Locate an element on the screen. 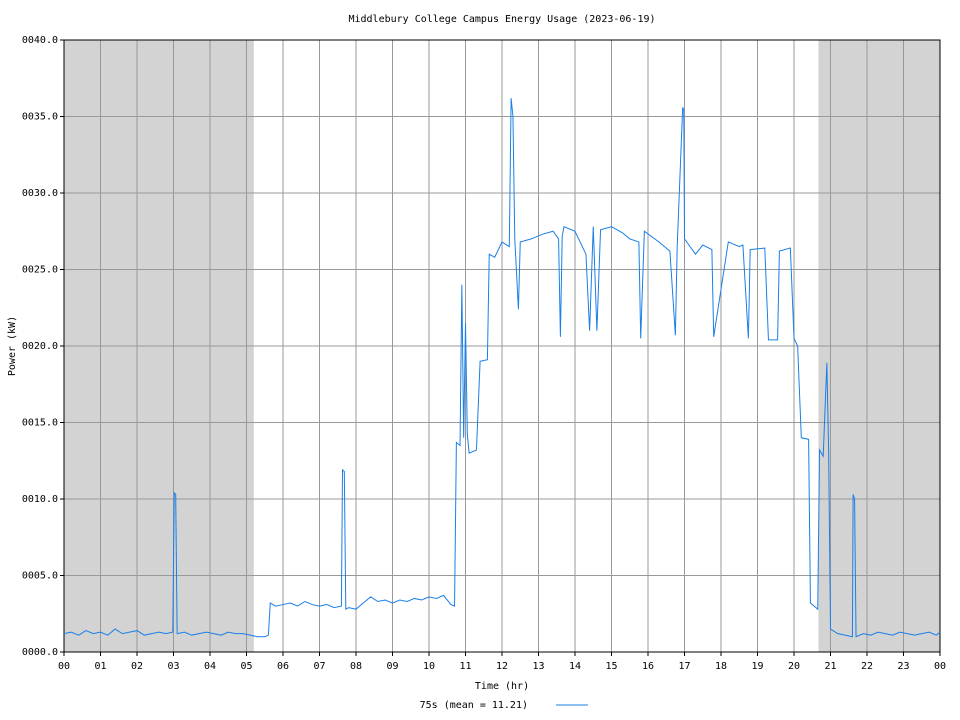 The height and width of the screenshot is (720, 960). y-tick-label: 0005.0 is located at coordinates (40, 576).